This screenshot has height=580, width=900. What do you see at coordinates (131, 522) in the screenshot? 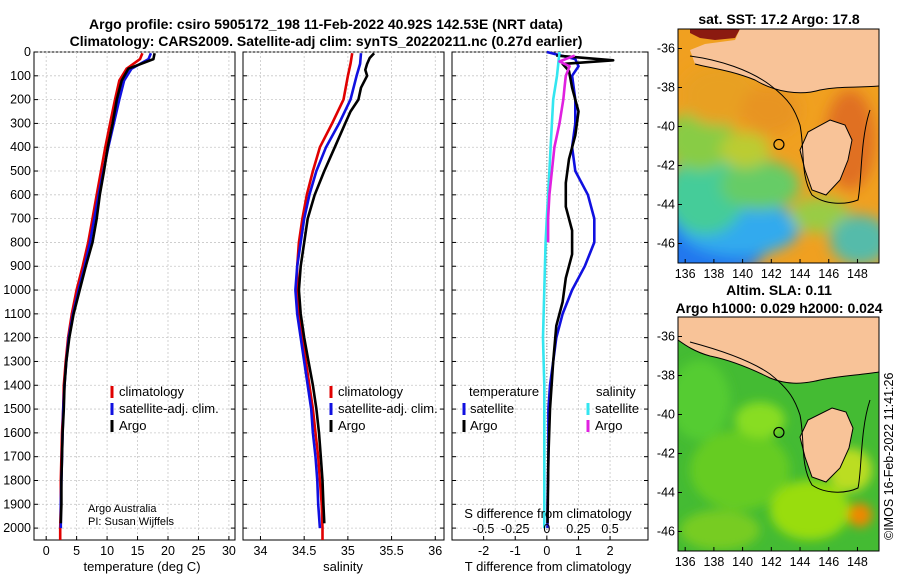
I see `credit-line2: PI: Susan Wijffels` at bounding box center [131, 522].